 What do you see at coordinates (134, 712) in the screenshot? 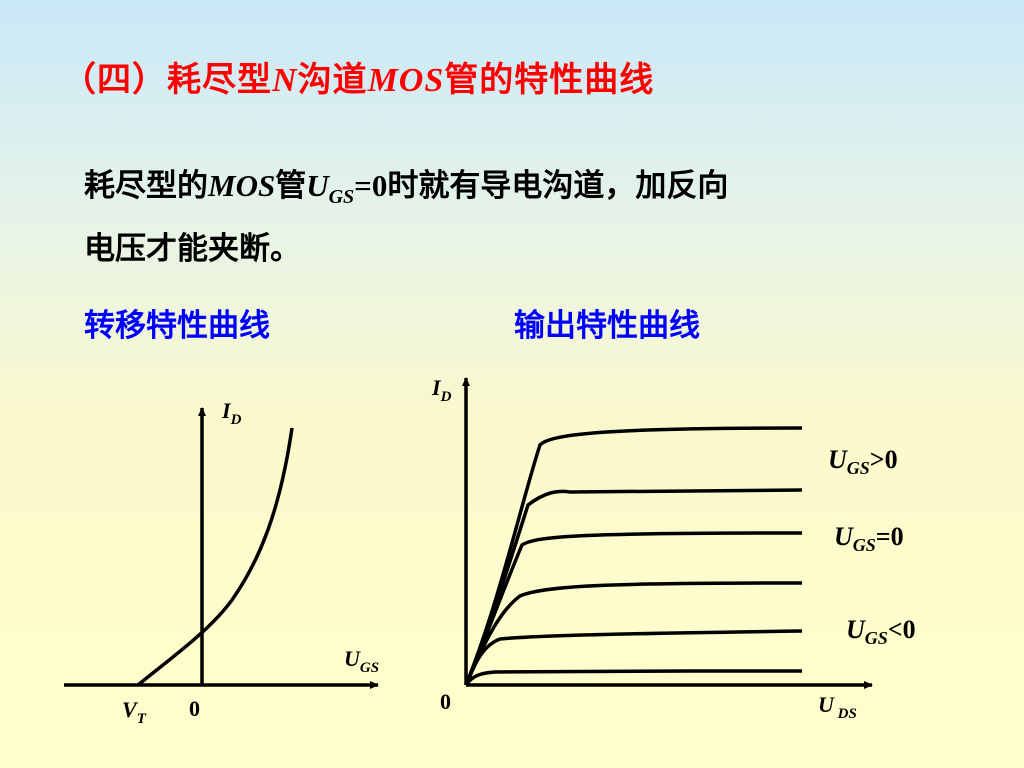
I see `threshold-voltage-label: VT` at bounding box center [134, 712].